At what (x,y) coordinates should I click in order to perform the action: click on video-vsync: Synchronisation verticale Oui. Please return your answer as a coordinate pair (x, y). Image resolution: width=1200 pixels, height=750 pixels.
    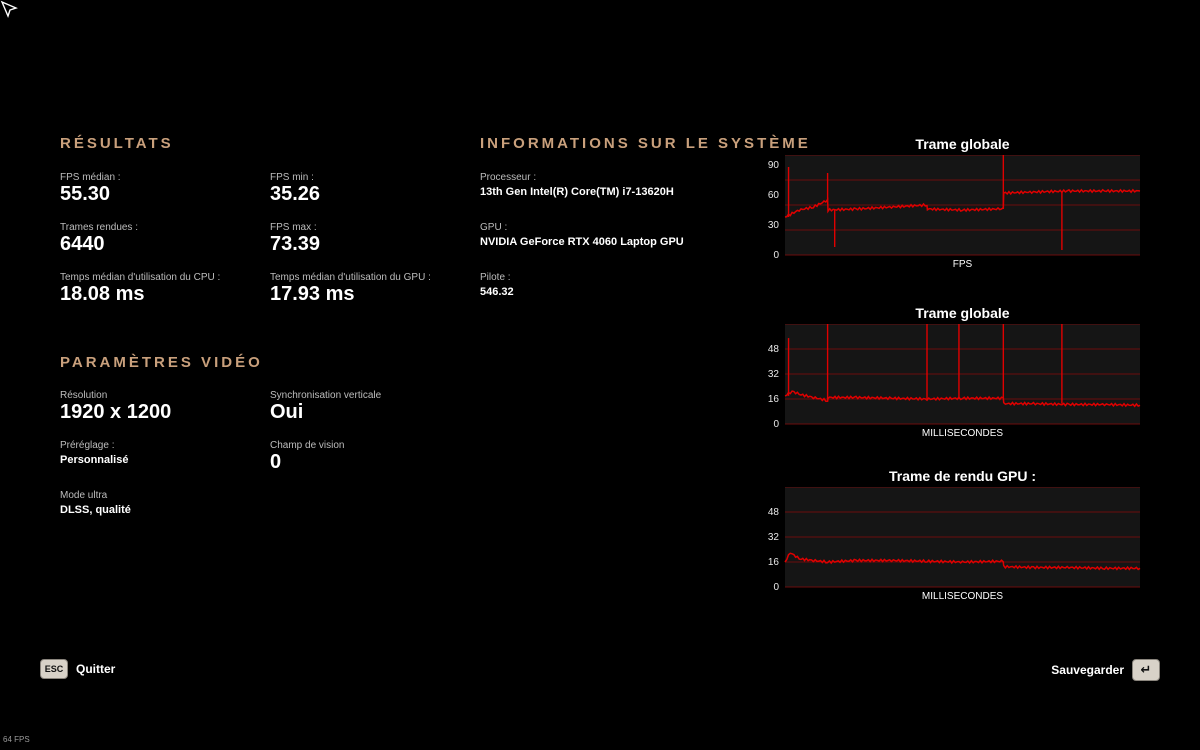
    Looking at the image, I should click on (325, 407).